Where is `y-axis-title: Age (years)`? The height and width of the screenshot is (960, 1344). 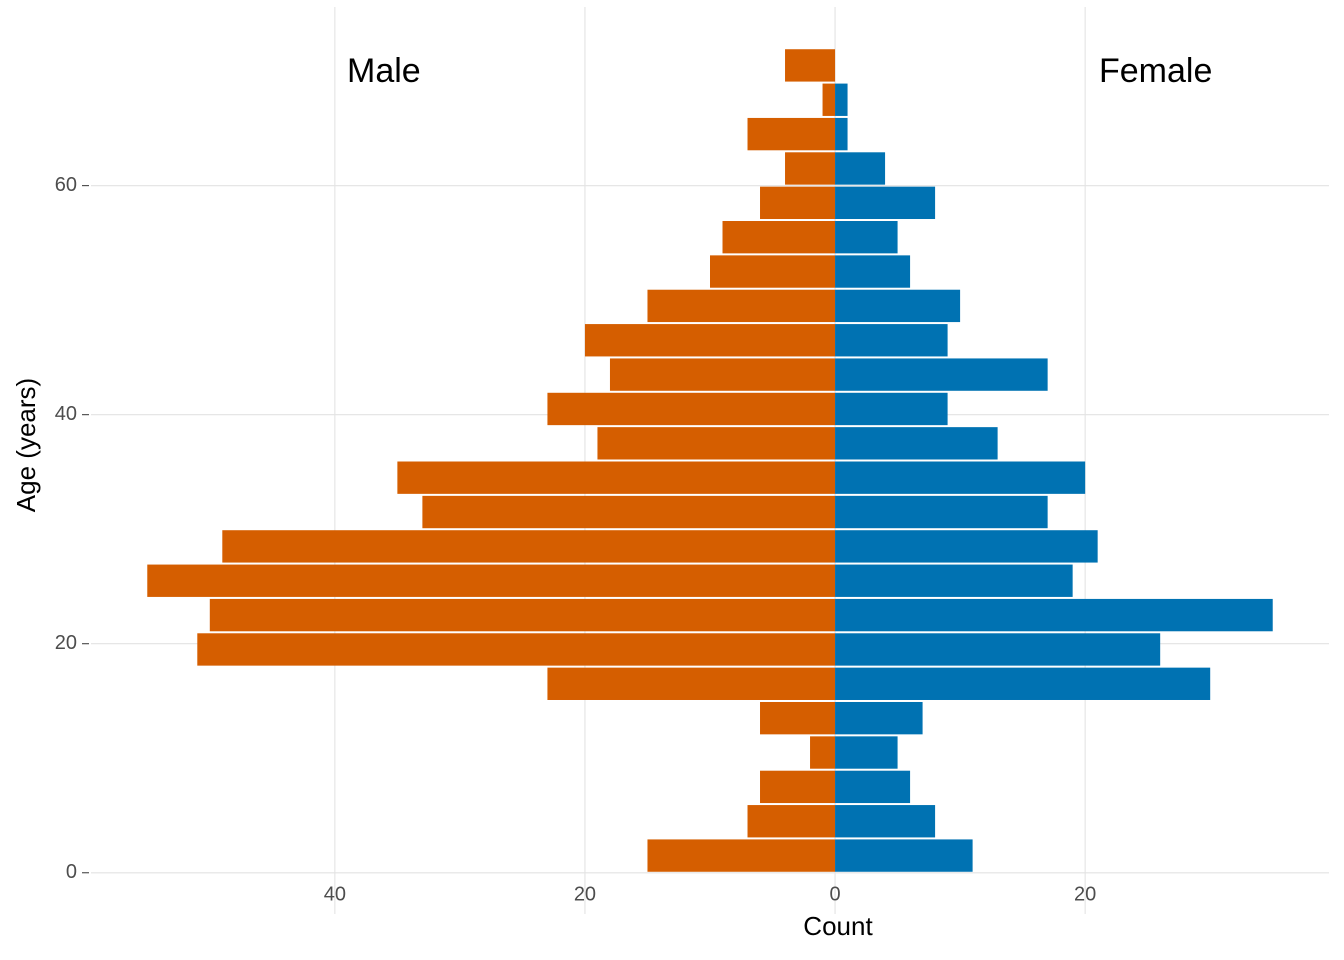 y-axis-title: Age (years) is located at coordinates (26, 445).